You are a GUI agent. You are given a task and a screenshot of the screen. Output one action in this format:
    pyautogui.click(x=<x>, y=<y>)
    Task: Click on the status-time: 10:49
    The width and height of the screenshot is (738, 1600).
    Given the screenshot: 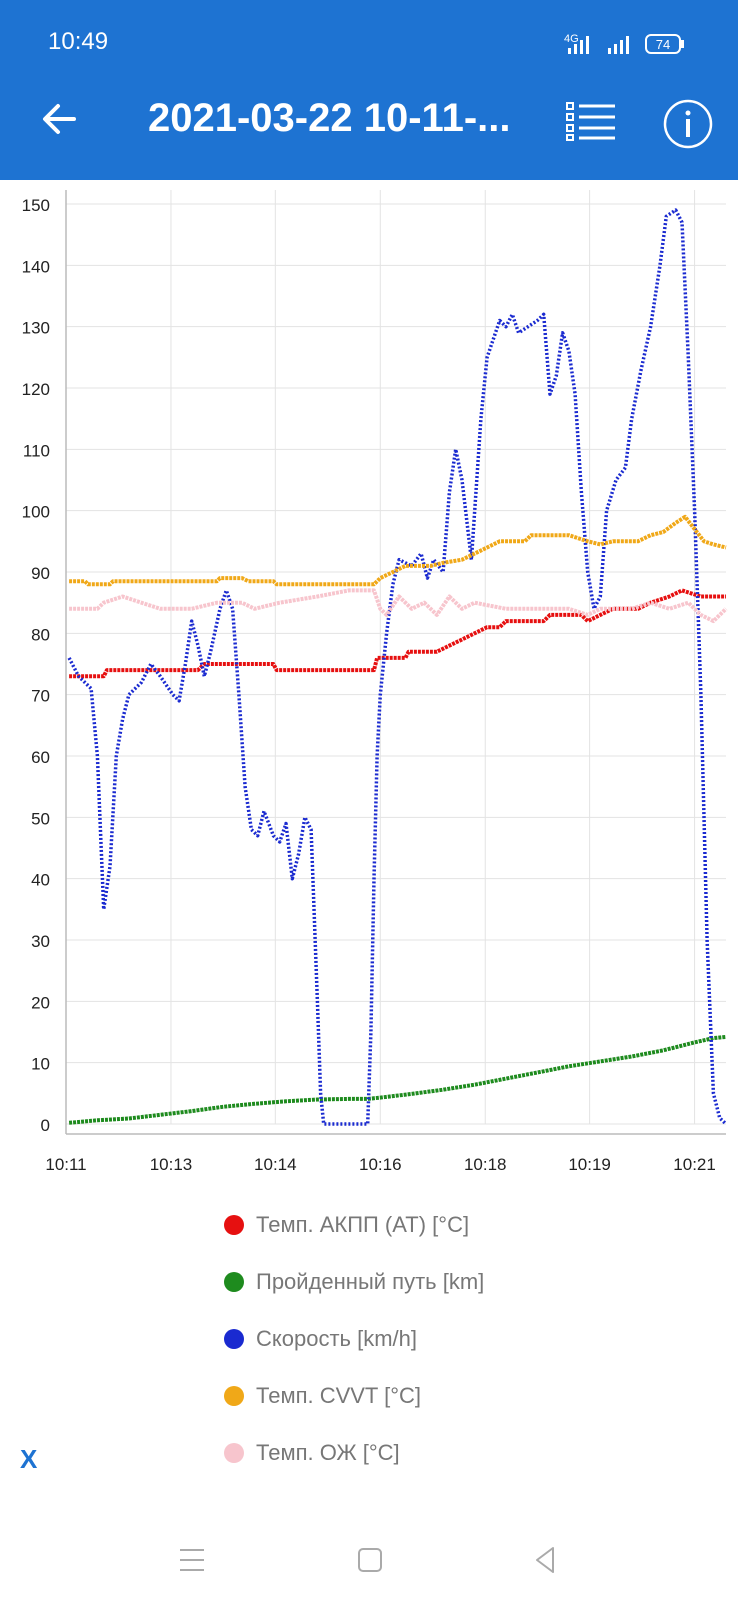 What is the action you would take?
    pyautogui.click(x=78, y=41)
    